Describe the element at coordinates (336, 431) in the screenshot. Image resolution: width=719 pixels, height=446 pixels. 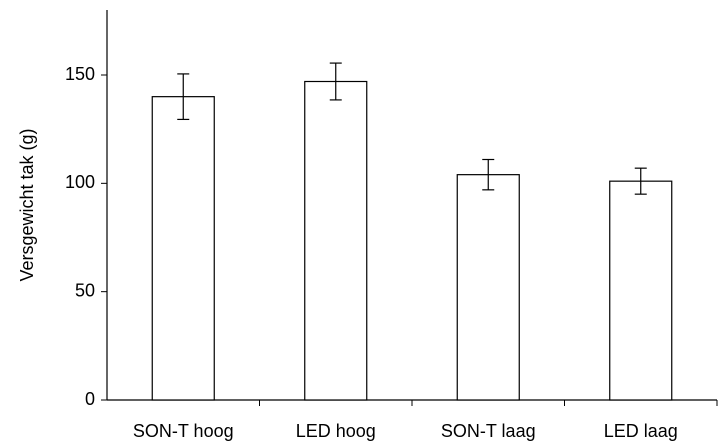
I see `x-tick-label: LED hoog` at that location.